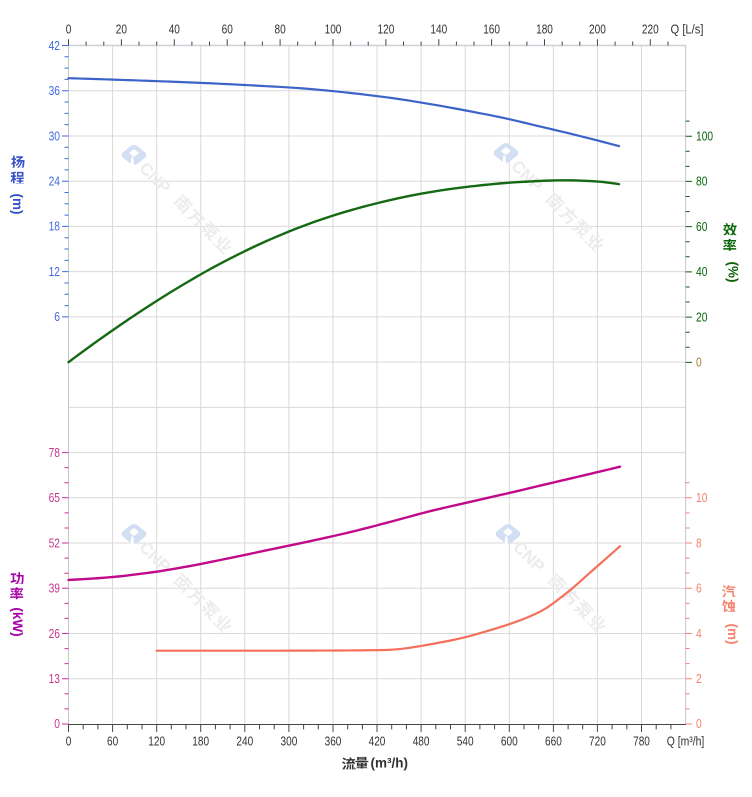  I want to click on svg-text: 360, so click(333, 741).